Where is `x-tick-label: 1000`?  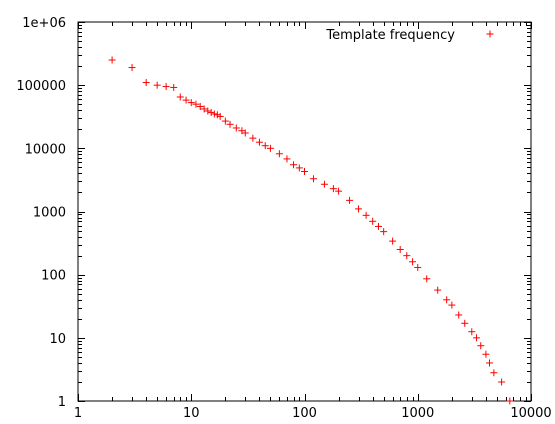
x-tick-label: 1000 is located at coordinates (417, 413).